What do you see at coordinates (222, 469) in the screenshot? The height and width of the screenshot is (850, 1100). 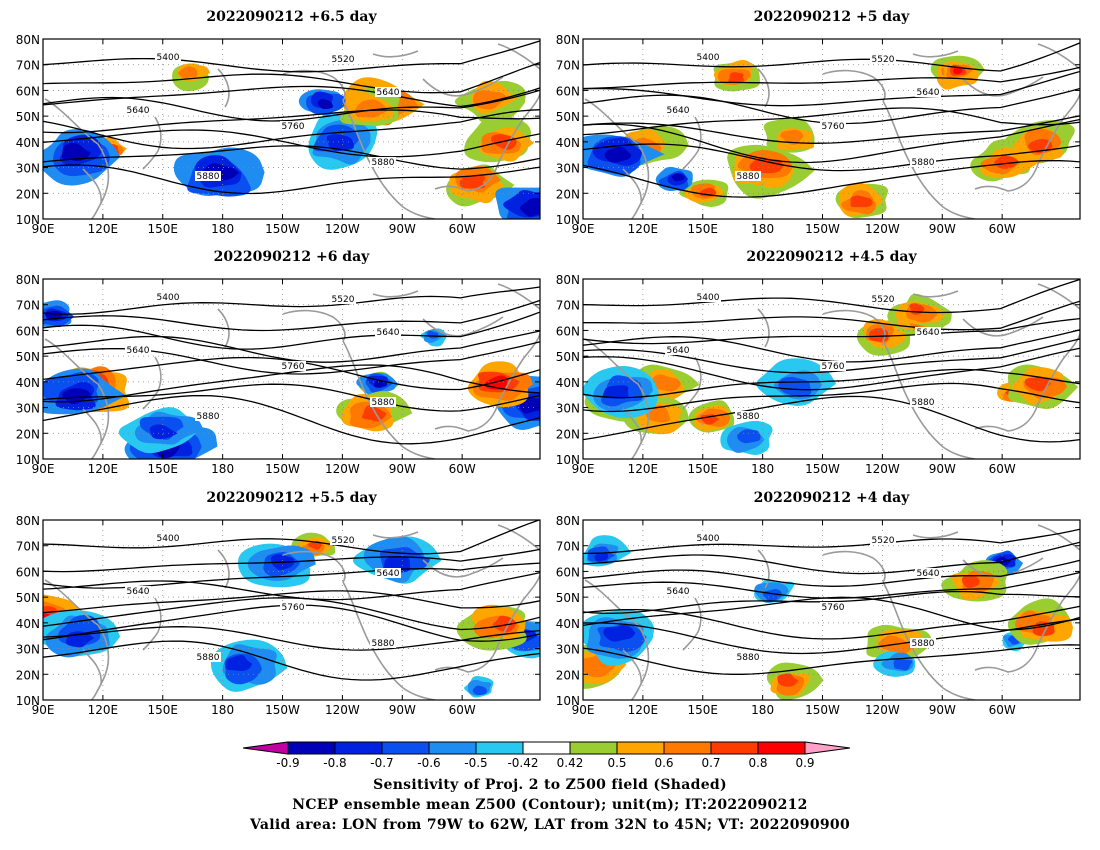 I see `lon-tick-label: 180` at bounding box center [222, 469].